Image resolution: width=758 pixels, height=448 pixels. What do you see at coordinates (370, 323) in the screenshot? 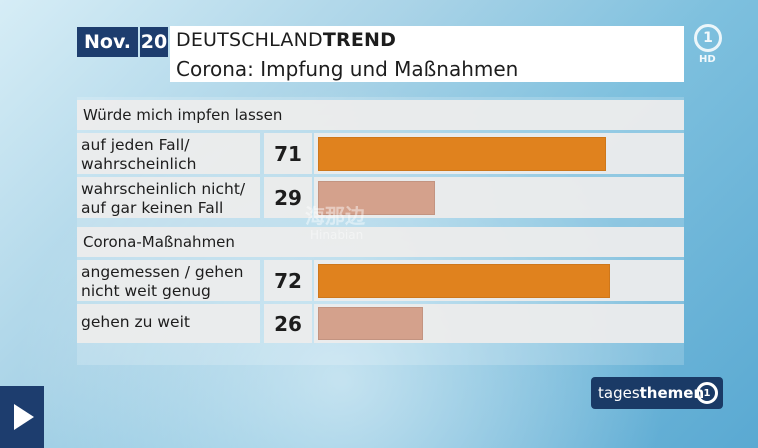
I see `bar-measures-too-far` at bounding box center [370, 323].